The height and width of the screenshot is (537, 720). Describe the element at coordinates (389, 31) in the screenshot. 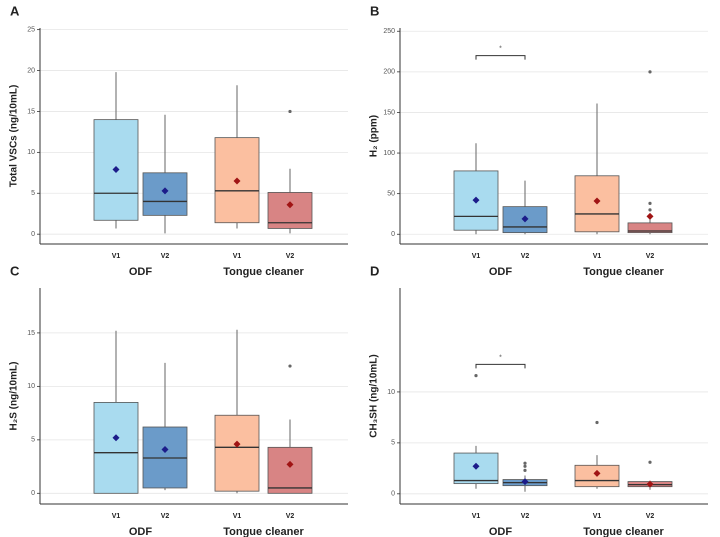

I see `y-tick-label: 250` at that location.